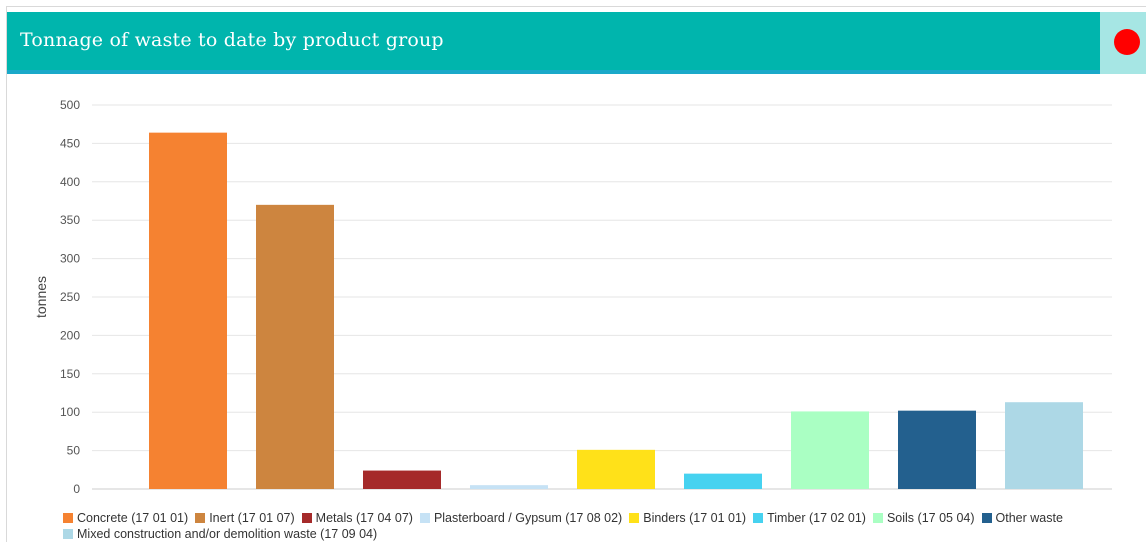 Image resolution: width=1146 pixels, height=542 pixels. I want to click on legend-label: Inert (17 01 07), so click(252, 518).